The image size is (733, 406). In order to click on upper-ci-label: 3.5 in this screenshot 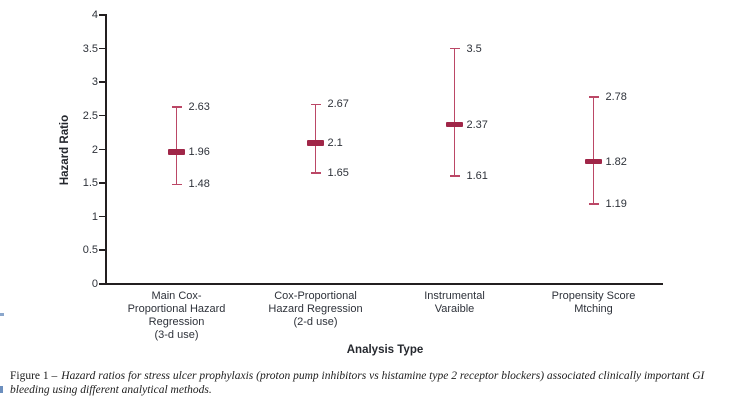, I will do `click(474, 48)`.